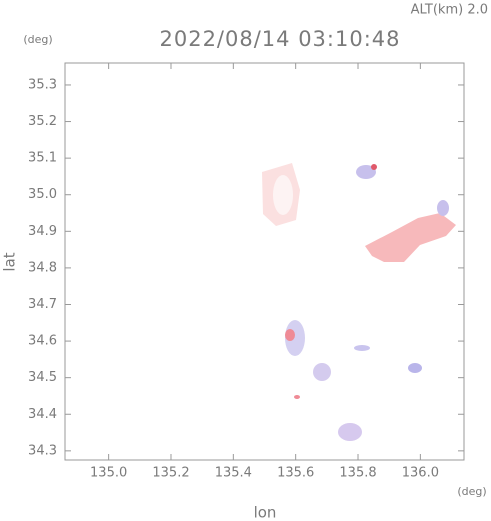 The width and height of the screenshot is (491, 521). Describe the element at coordinates (265, 512) in the screenshot. I see `x-axis-label: lon` at that location.